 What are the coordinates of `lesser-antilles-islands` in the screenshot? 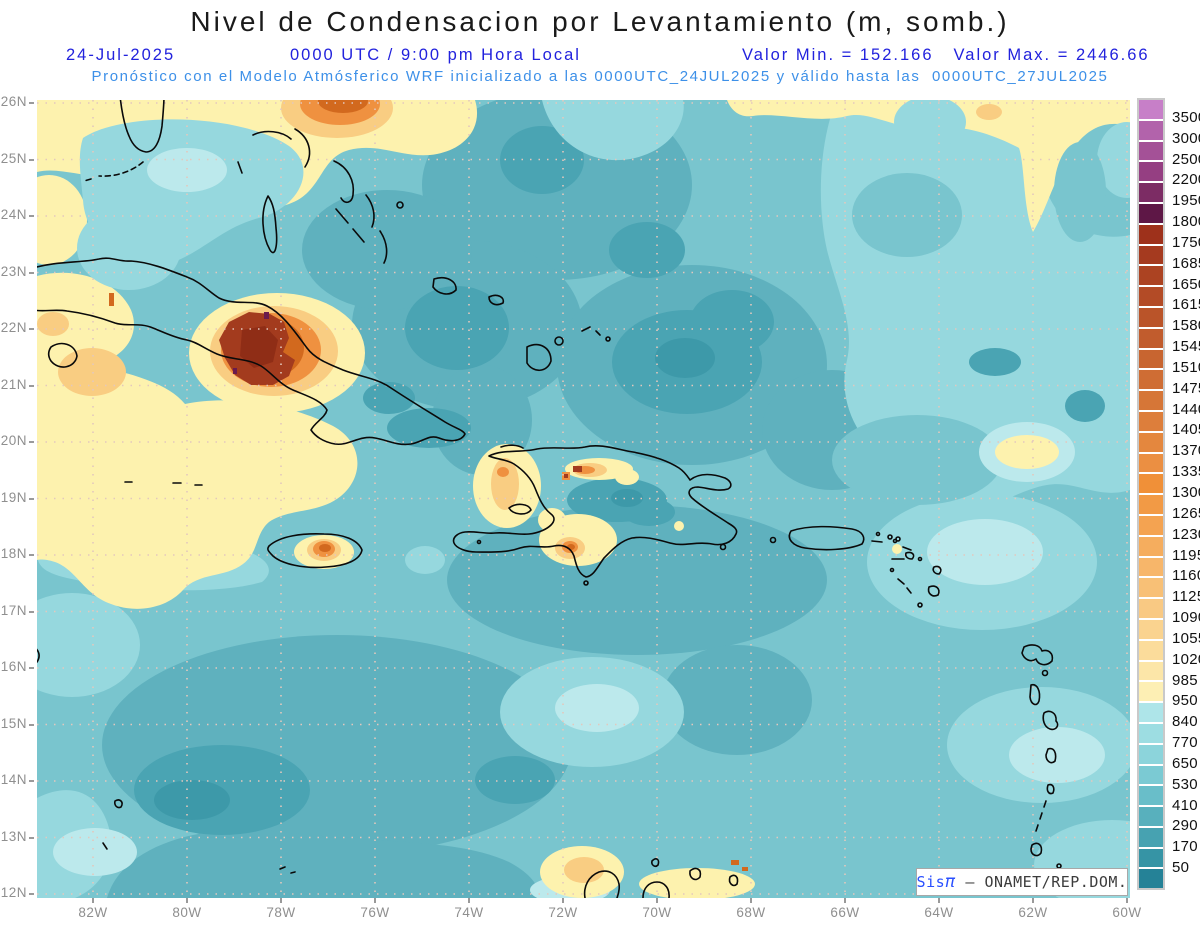 It's located at (975, 703).